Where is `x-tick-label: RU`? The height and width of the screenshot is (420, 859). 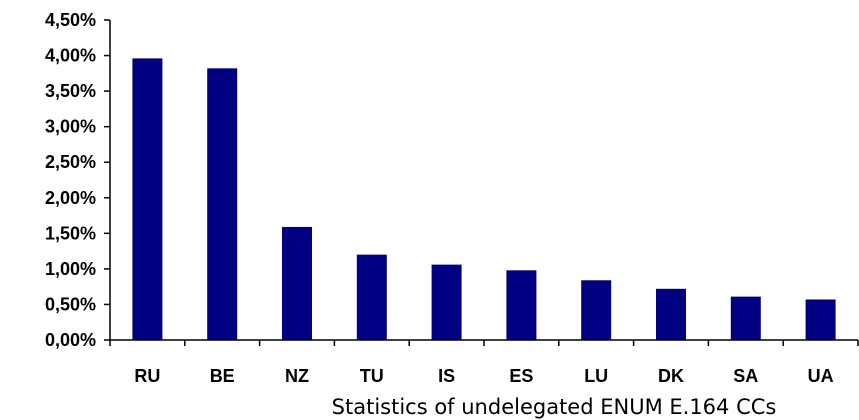
x-tick-label: RU is located at coordinates (147, 376).